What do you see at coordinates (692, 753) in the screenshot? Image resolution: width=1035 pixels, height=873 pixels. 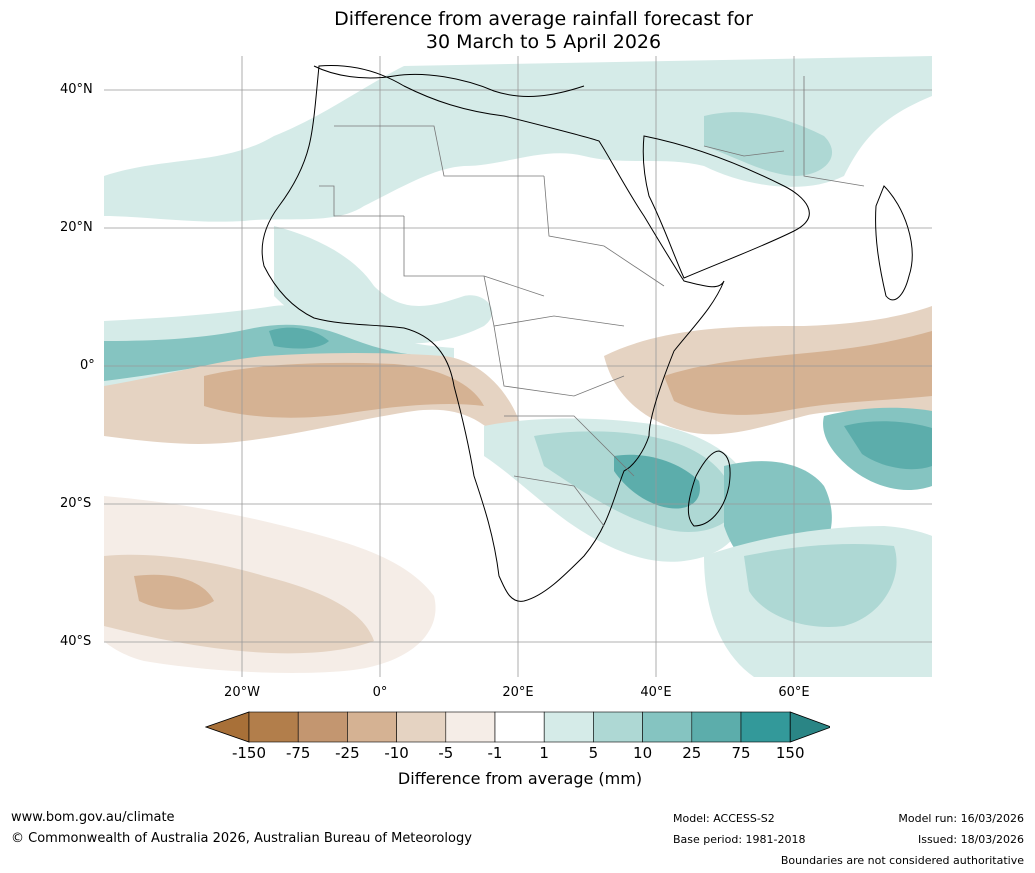 I see `colorbar-tick-label: 25` at bounding box center [692, 753].